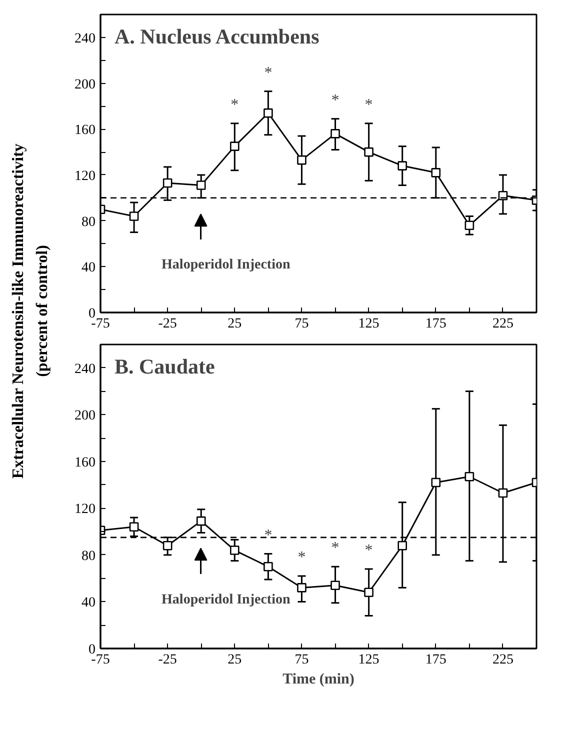 The width and height of the screenshot is (570, 748). I want to click on text: A. Nucleus Accumbens, so click(217, 36).